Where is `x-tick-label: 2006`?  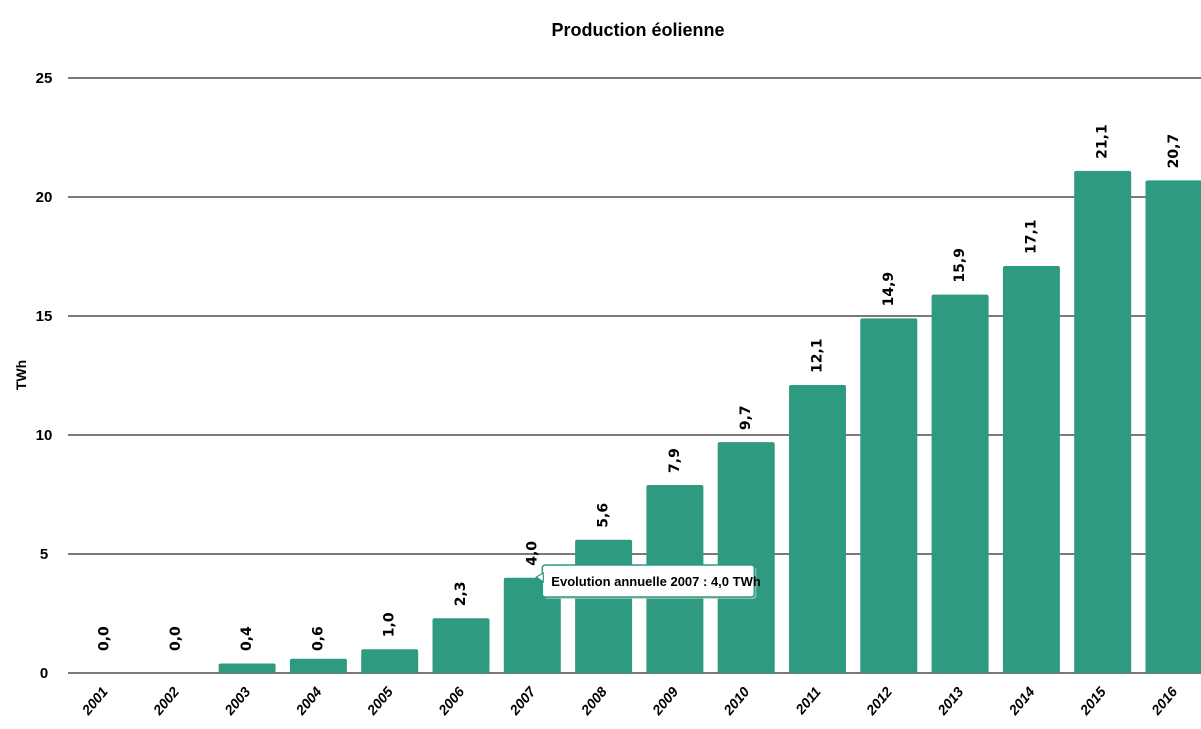 x-tick-label: 2006 is located at coordinates (450, 700).